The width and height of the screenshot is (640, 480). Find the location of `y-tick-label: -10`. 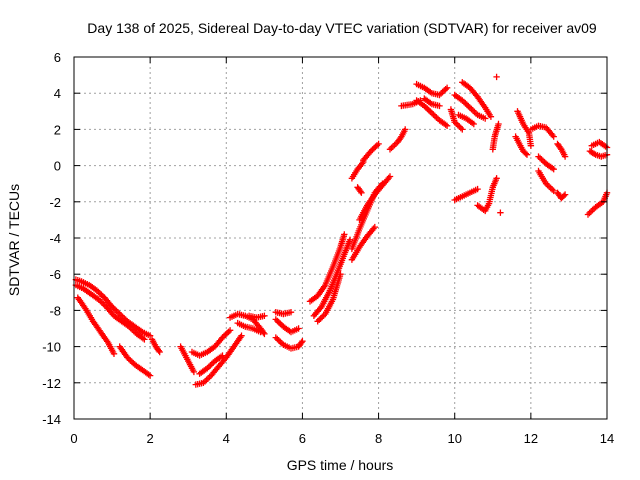

y-tick-label: -10 is located at coordinates (51, 347).